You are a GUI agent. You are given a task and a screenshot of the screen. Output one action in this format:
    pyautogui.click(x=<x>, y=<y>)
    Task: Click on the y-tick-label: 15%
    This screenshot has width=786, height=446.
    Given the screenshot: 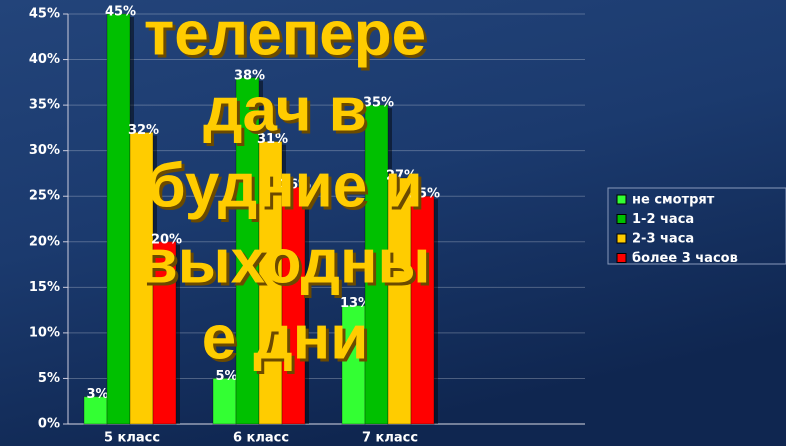 What is the action you would take?
    pyautogui.click(x=44, y=287)
    